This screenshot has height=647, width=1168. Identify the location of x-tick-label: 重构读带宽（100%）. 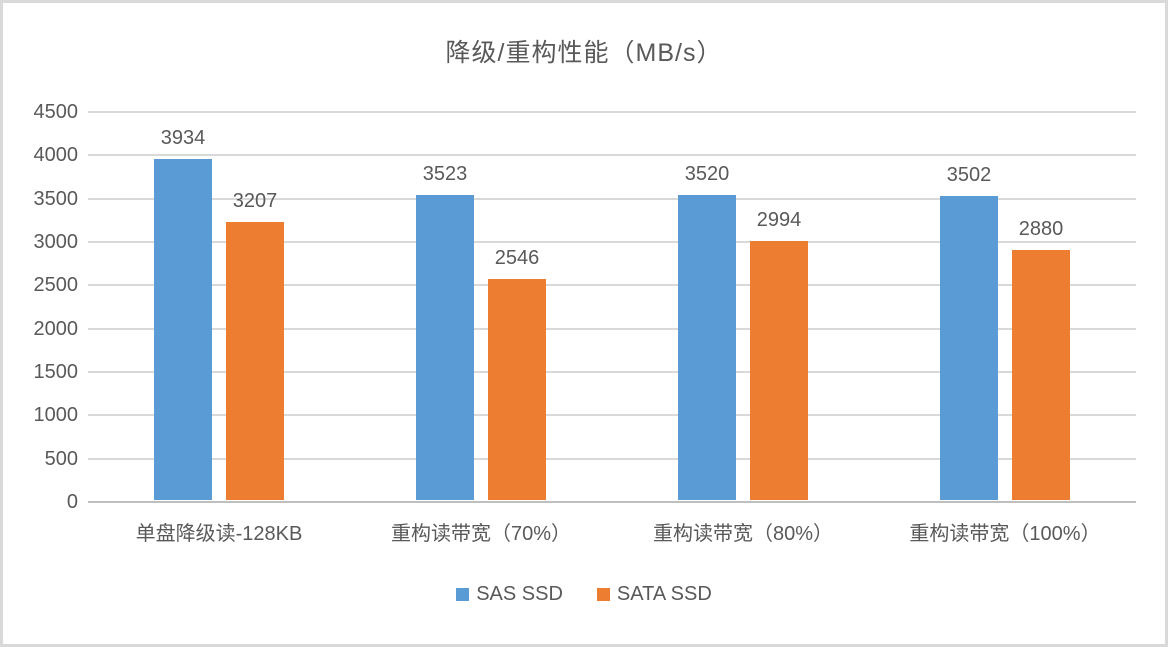
(1005, 534).